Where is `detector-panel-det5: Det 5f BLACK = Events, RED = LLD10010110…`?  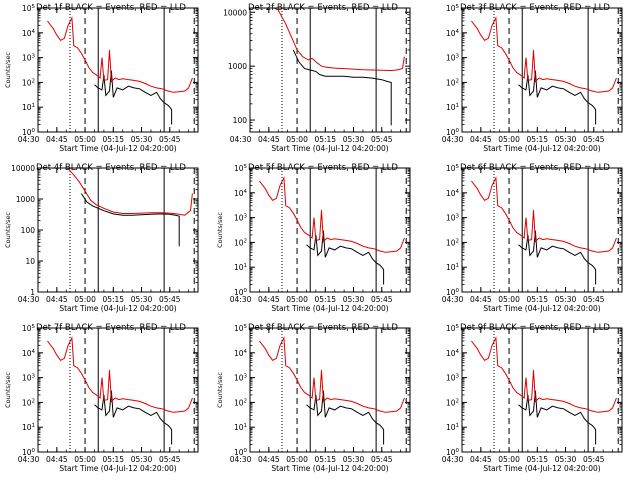
detector-panel-det5: Det 5f BLACK = Events, RED = LLD10010110… is located at coordinates (313, 238).